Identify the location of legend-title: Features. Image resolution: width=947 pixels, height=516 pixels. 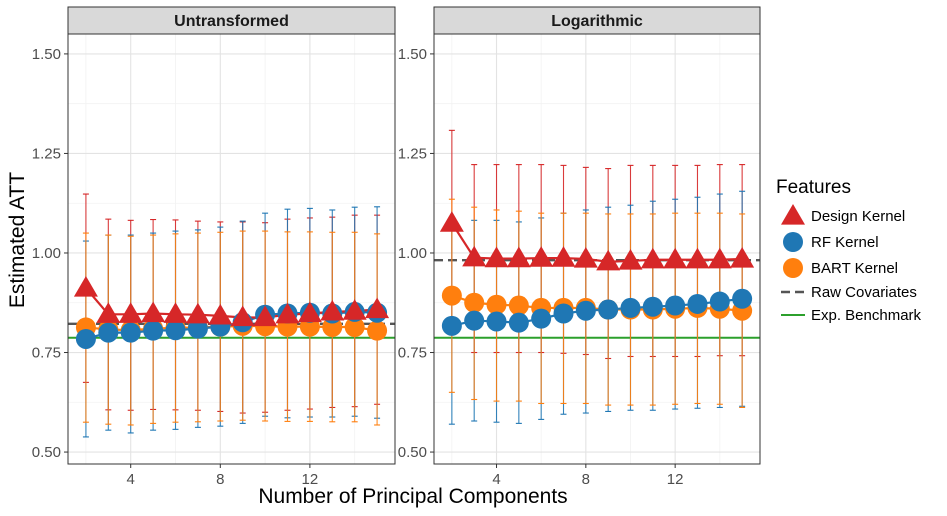
(813, 187).